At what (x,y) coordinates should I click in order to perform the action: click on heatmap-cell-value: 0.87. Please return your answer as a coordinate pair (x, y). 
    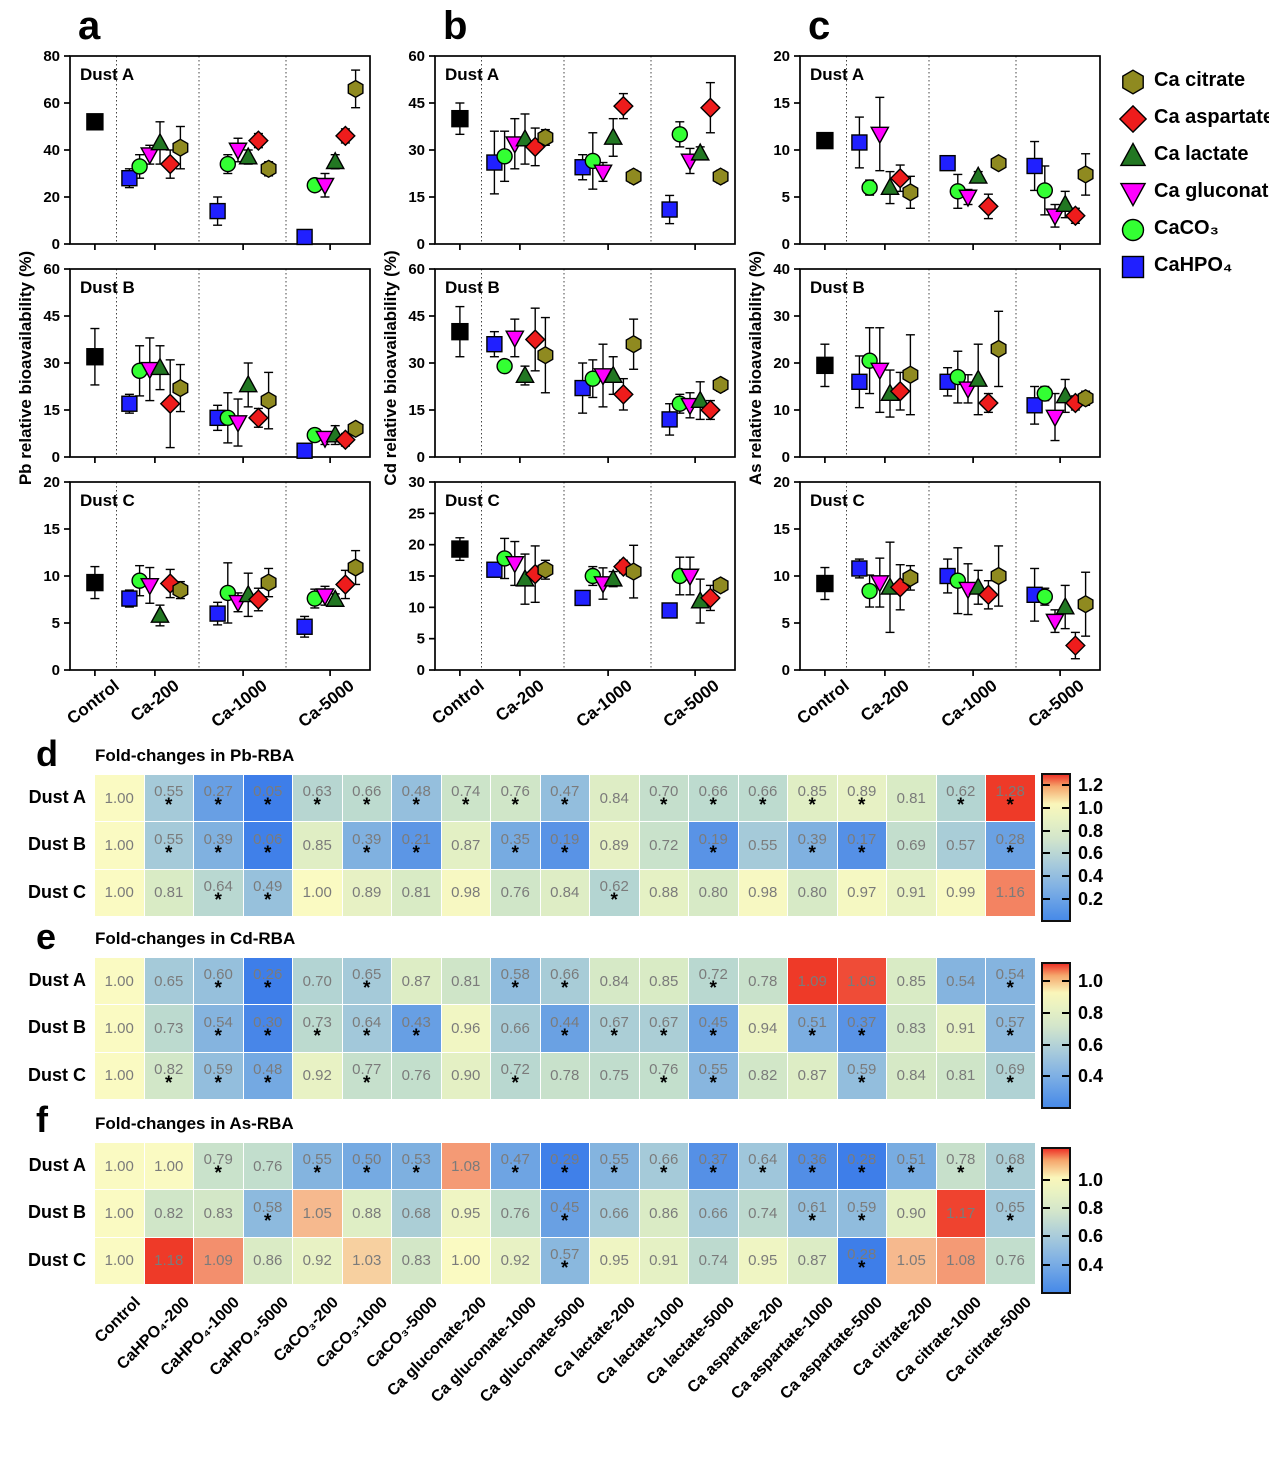
    Looking at the image, I should click on (466, 846).